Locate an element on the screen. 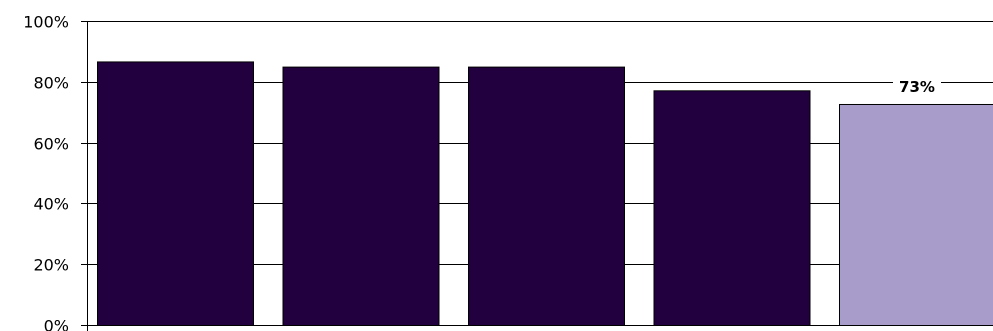 Image resolution: width=993 pixels, height=331 pixels. y-tick-label: 40% is located at coordinates (51, 204).